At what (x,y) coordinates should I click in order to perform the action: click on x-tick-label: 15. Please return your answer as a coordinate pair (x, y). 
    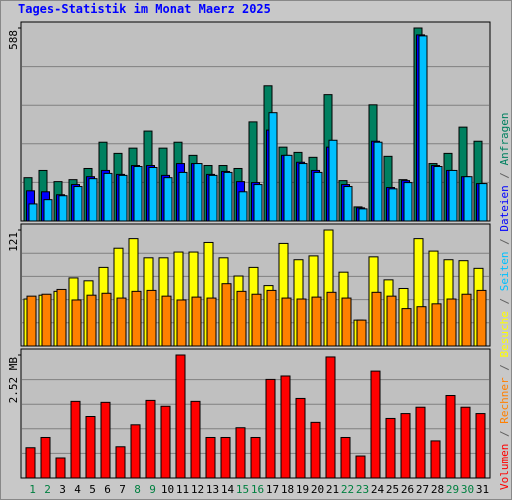
    Looking at the image, I should click on (242, 489).